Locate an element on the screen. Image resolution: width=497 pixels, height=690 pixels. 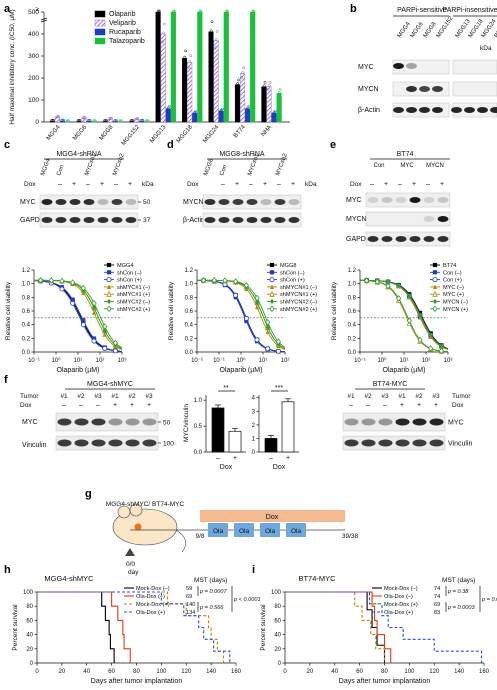
p-value: p = 0.0003 is located at coordinates (461, 608).